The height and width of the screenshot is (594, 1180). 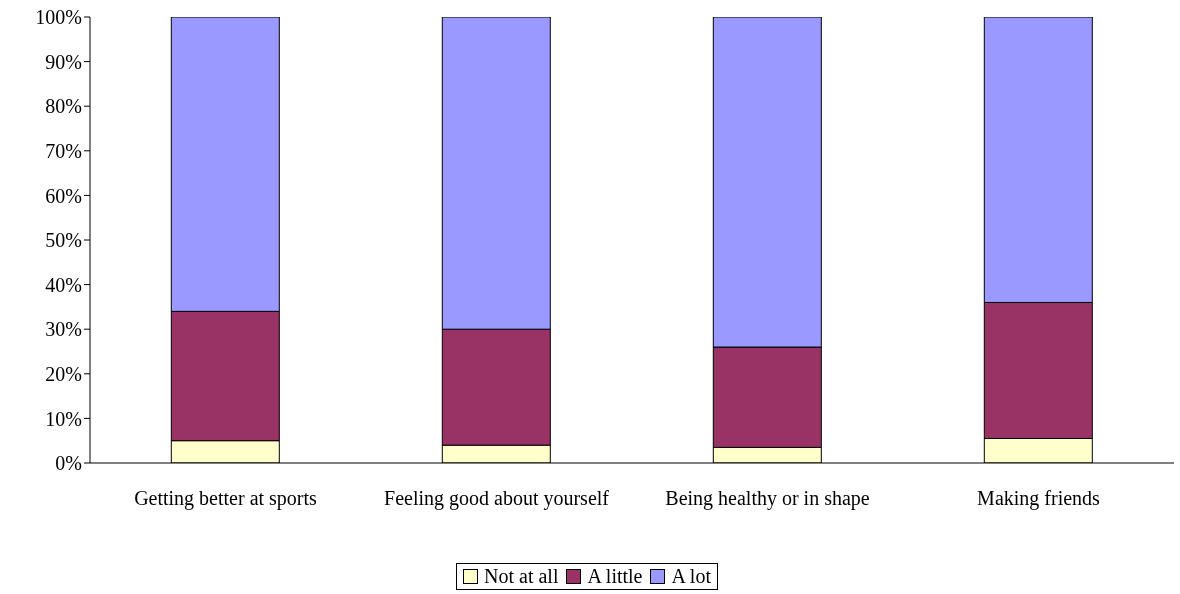 What do you see at coordinates (63, 373) in the screenshot?
I see `y-tick-label: 20%` at bounding box center [63, 373].